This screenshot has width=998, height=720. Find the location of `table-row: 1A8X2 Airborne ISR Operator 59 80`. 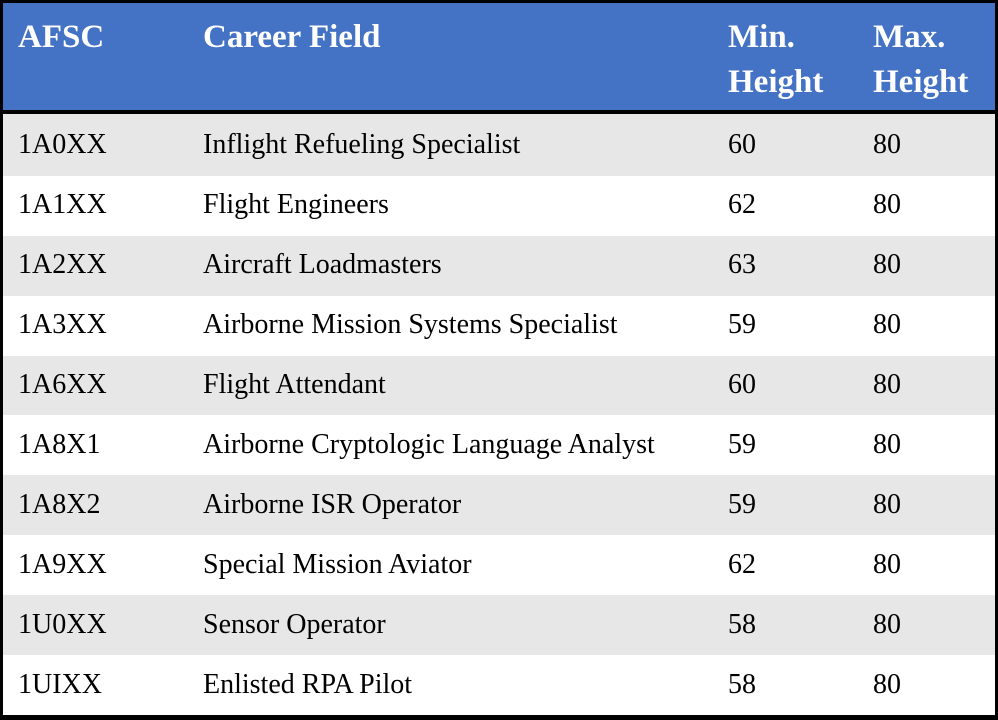

table-row: 1A8X2 Airborne ISR Operator 59 80 is located at coordinates (499, 505).